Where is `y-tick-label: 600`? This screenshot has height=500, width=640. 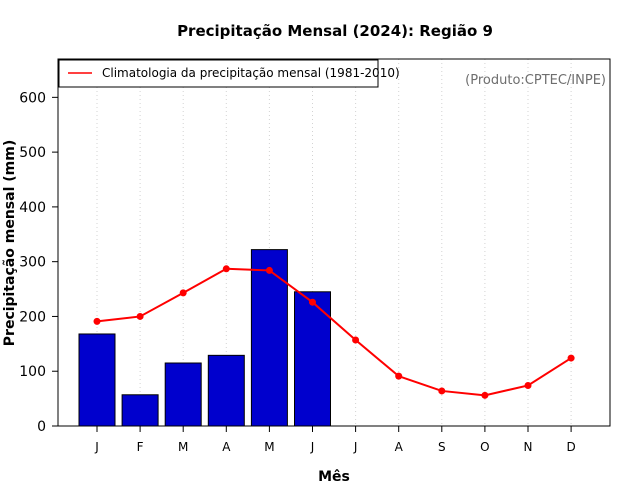 y-tick-label: 600 is located at coordinates (32, 98).